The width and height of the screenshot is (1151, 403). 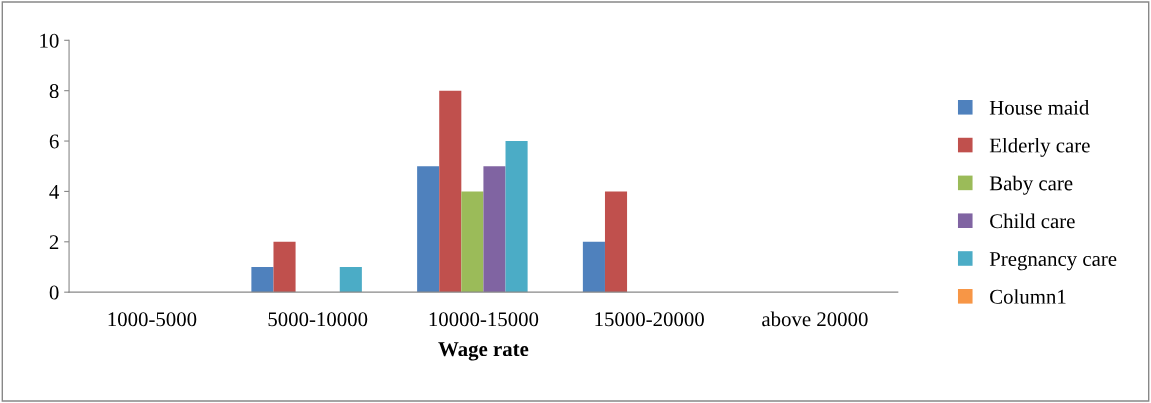 I want to click on y-tick-label: 0, so click(x=54, y=292).